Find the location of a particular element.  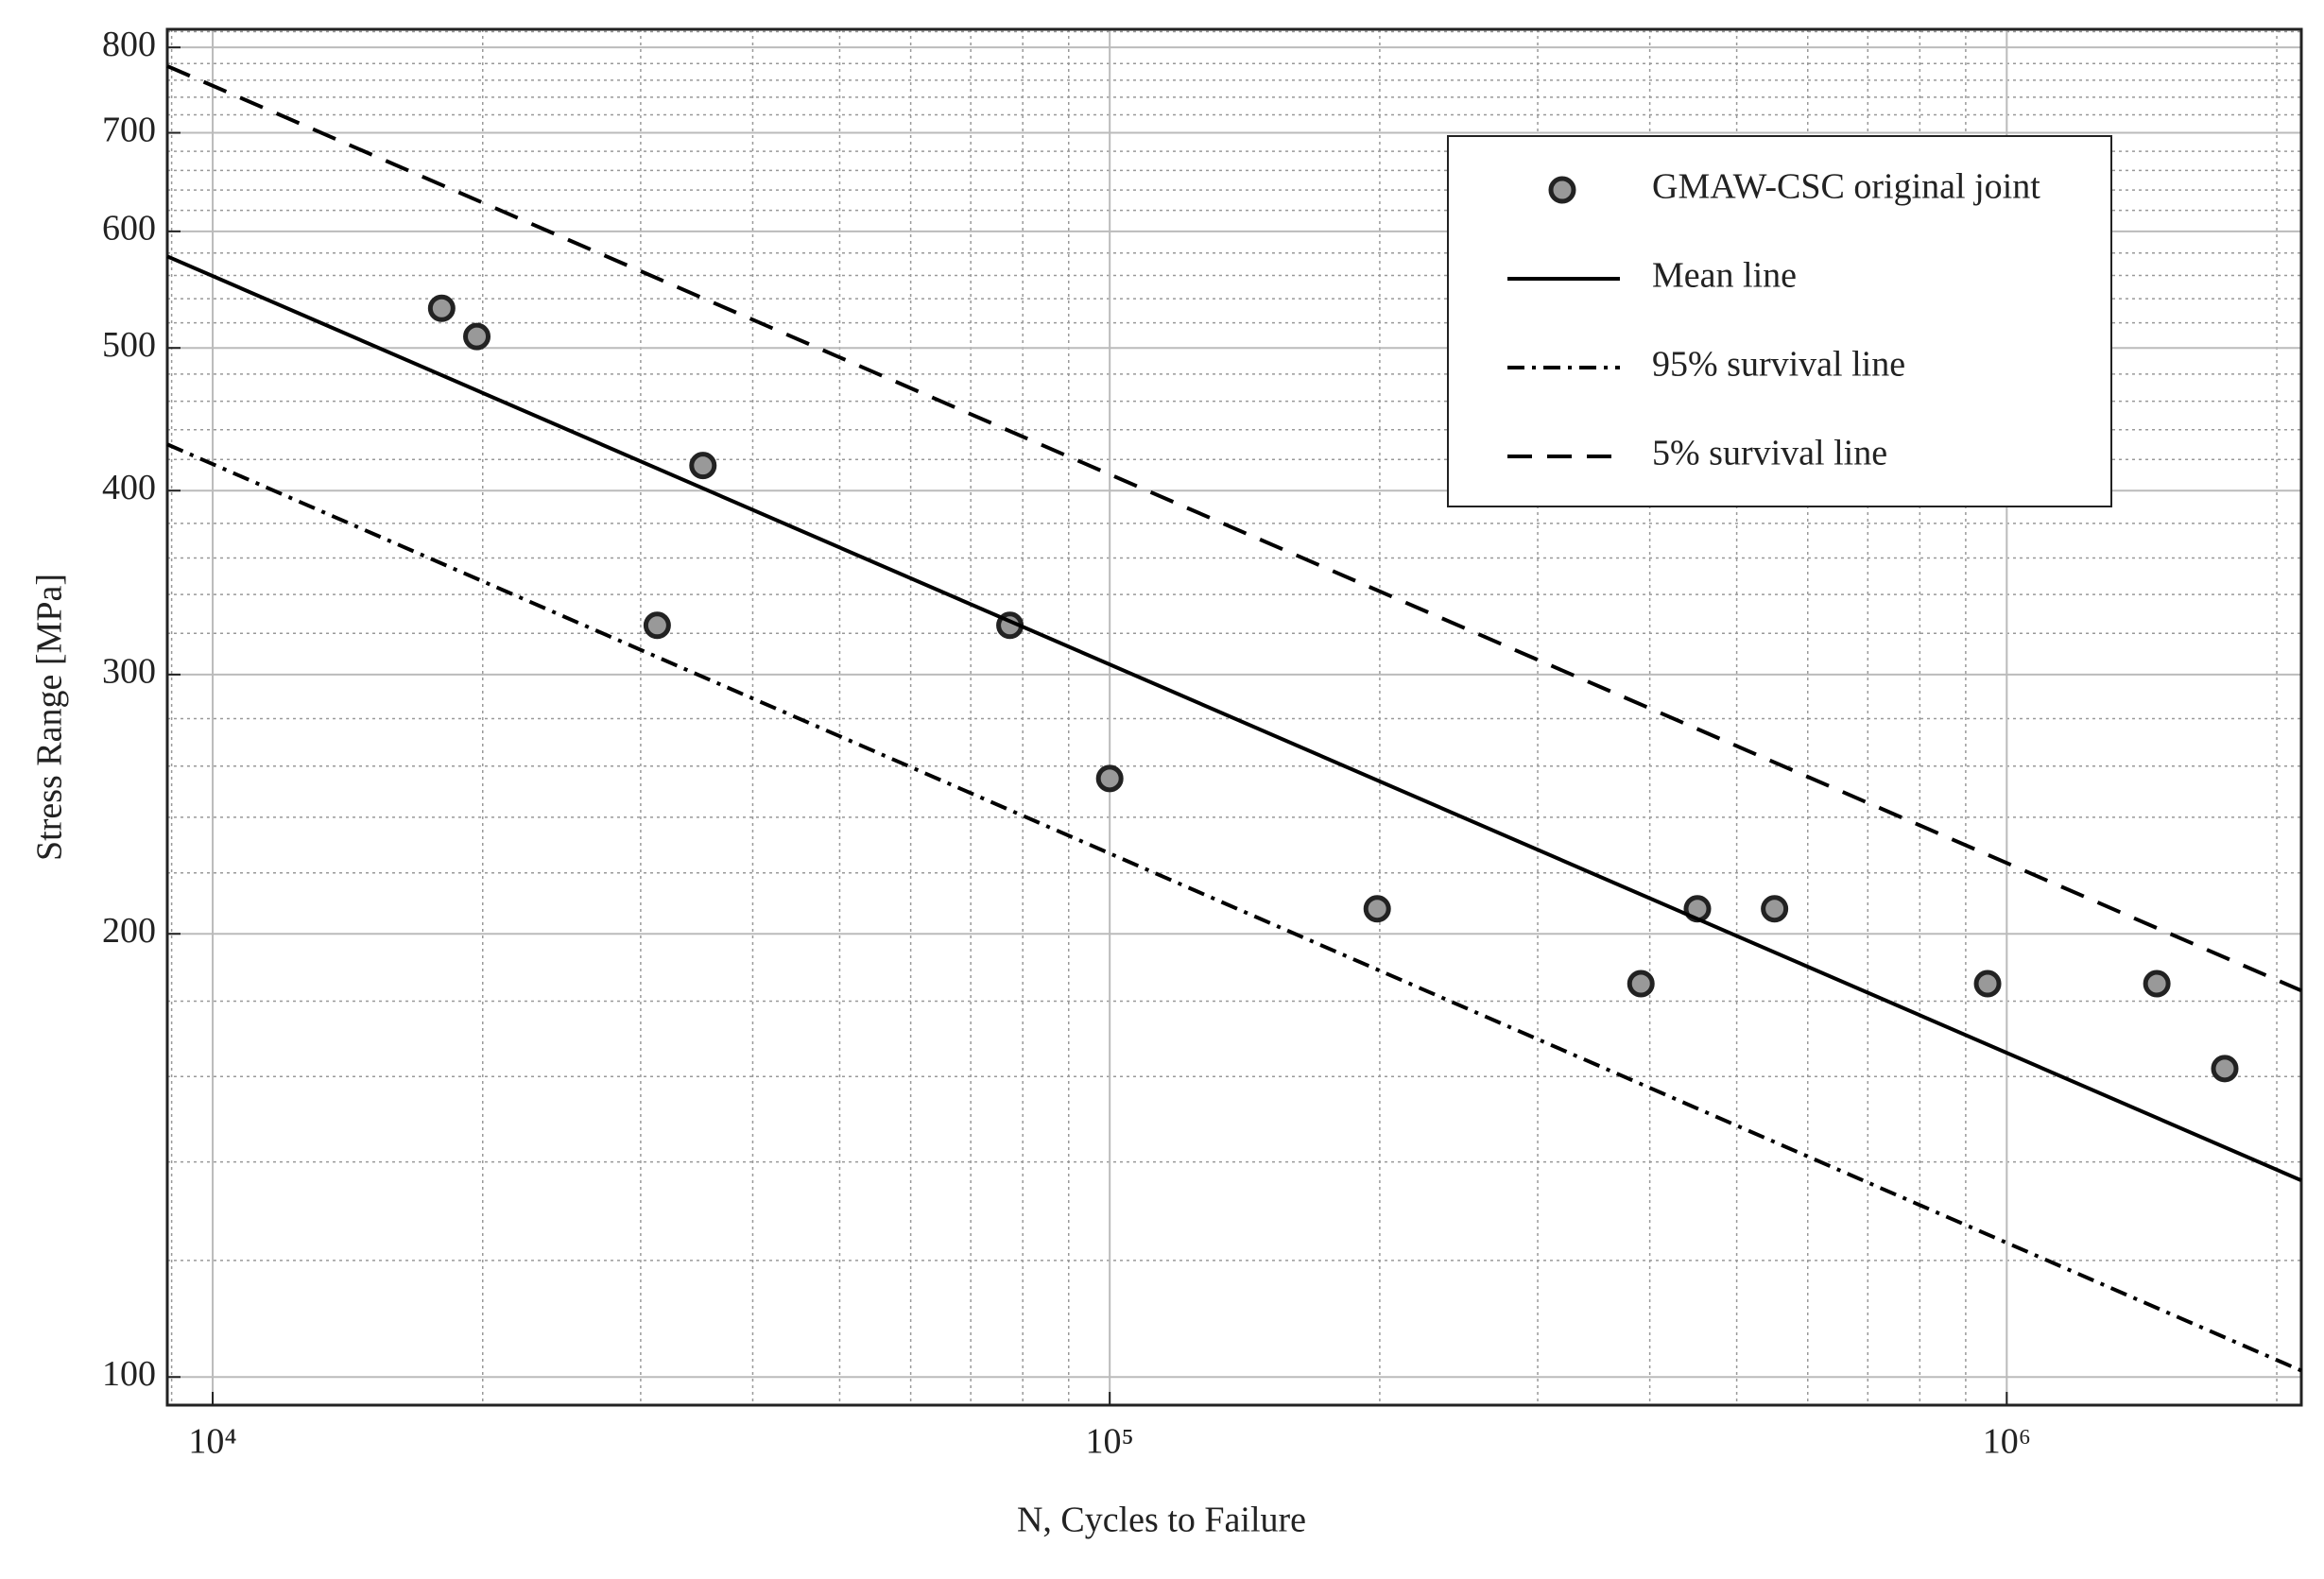

x-tick-label: 10⁶ is located at coordinates (2007, 1442).